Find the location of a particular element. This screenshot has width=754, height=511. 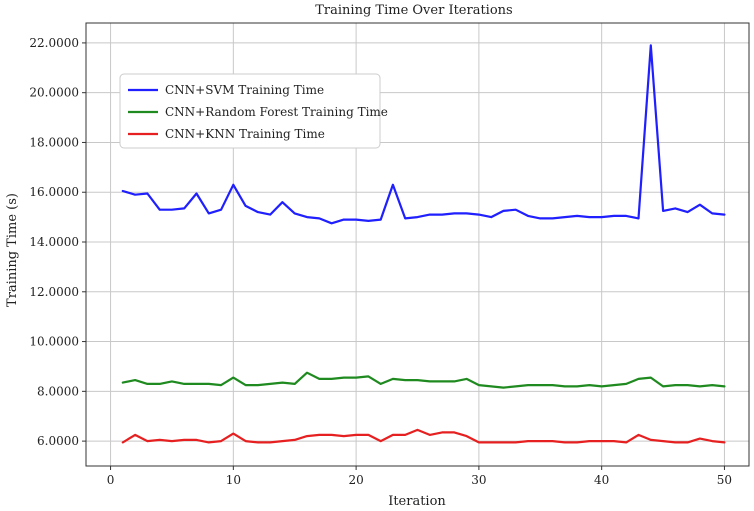

y-tick-label: 20.0000 is located at coordinates (54, 93).